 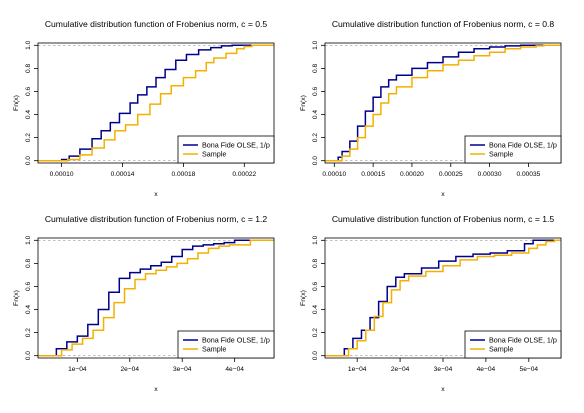 I want to click on x-tick-label: 0.00030, so click(x=490, y=174).